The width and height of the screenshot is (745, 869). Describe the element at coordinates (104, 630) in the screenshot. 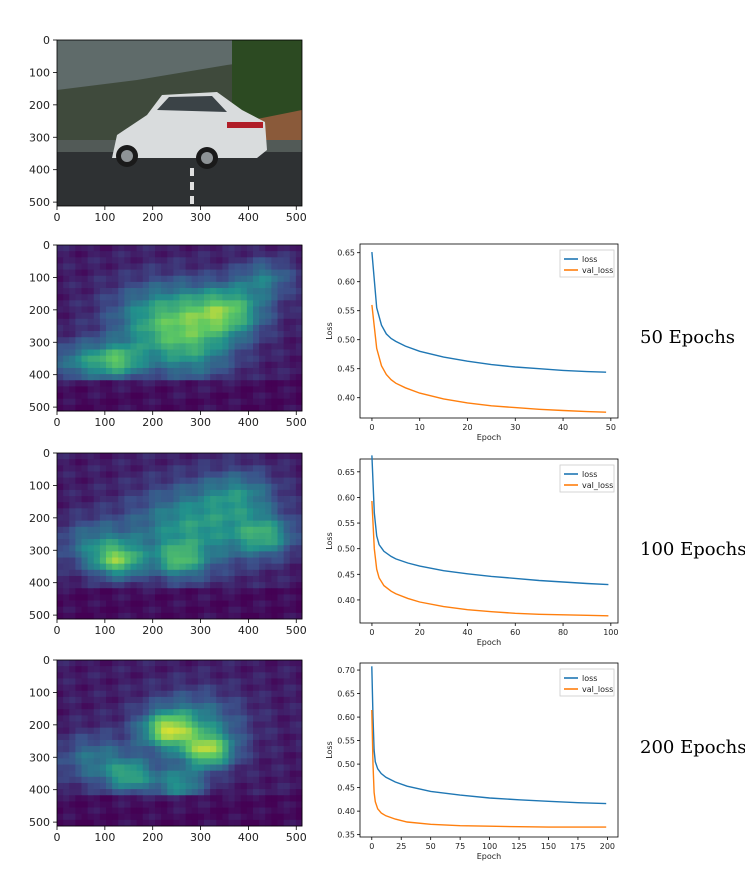

I see `x-tick-label: 100` at that location.